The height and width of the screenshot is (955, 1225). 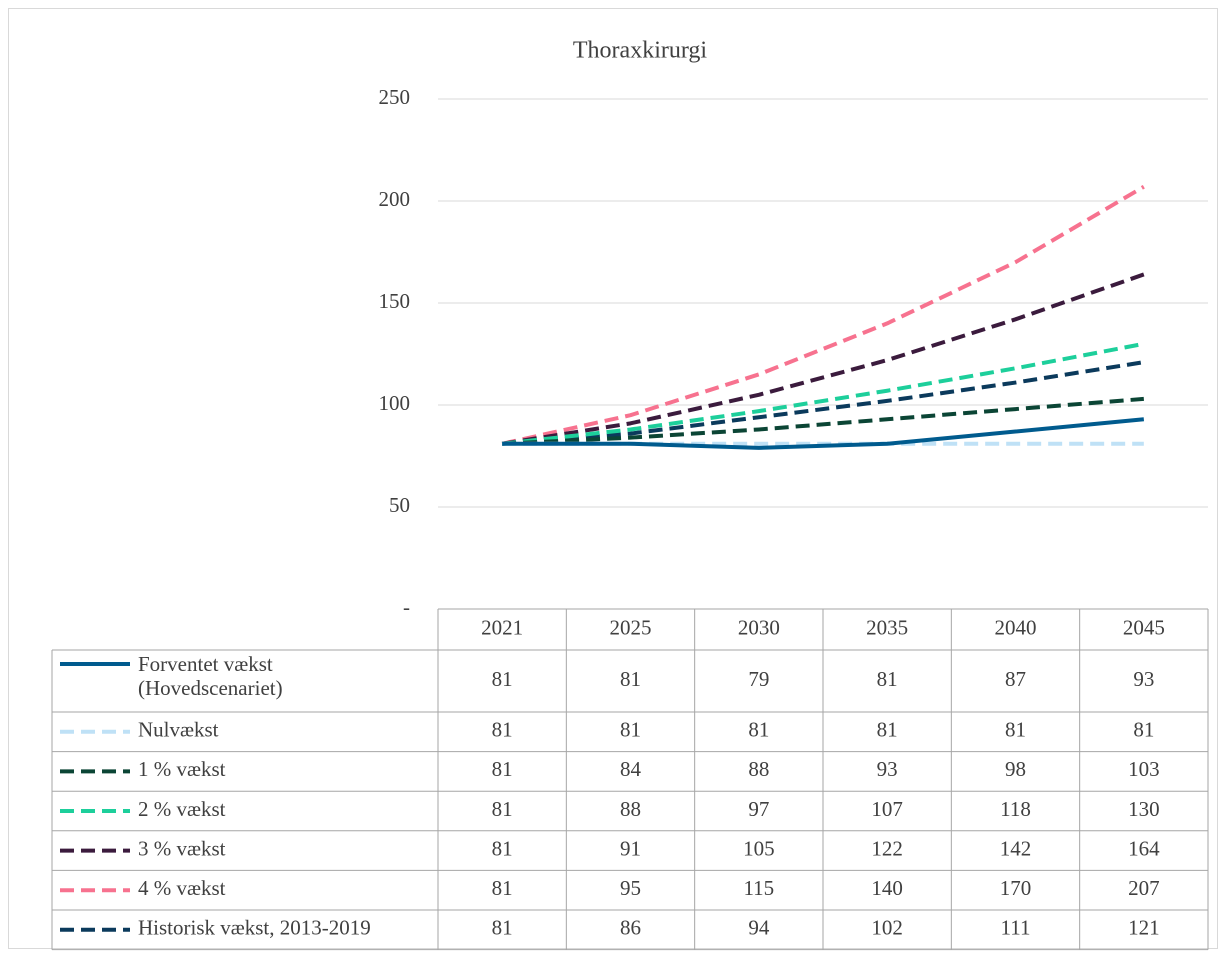 I want to click on table-value: 170, so click(x=1016, y=888).